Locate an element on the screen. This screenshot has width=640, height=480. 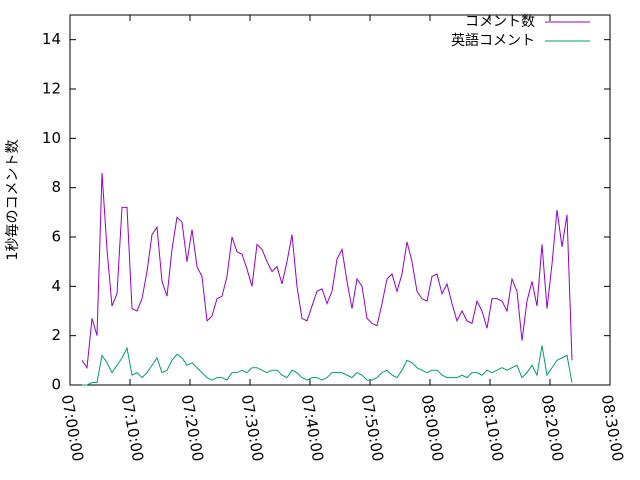
y-tick-label: 2 is located at coordinates (56, 335).